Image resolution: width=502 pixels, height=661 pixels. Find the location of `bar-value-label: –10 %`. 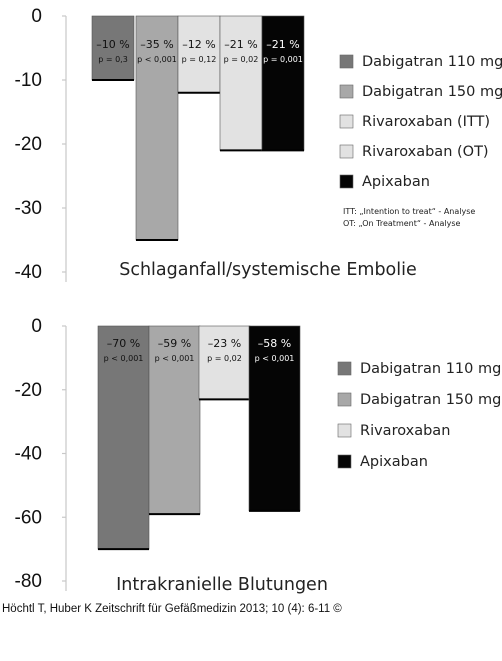

bar-value-label: –10 % is located at coordinates (112, 44).